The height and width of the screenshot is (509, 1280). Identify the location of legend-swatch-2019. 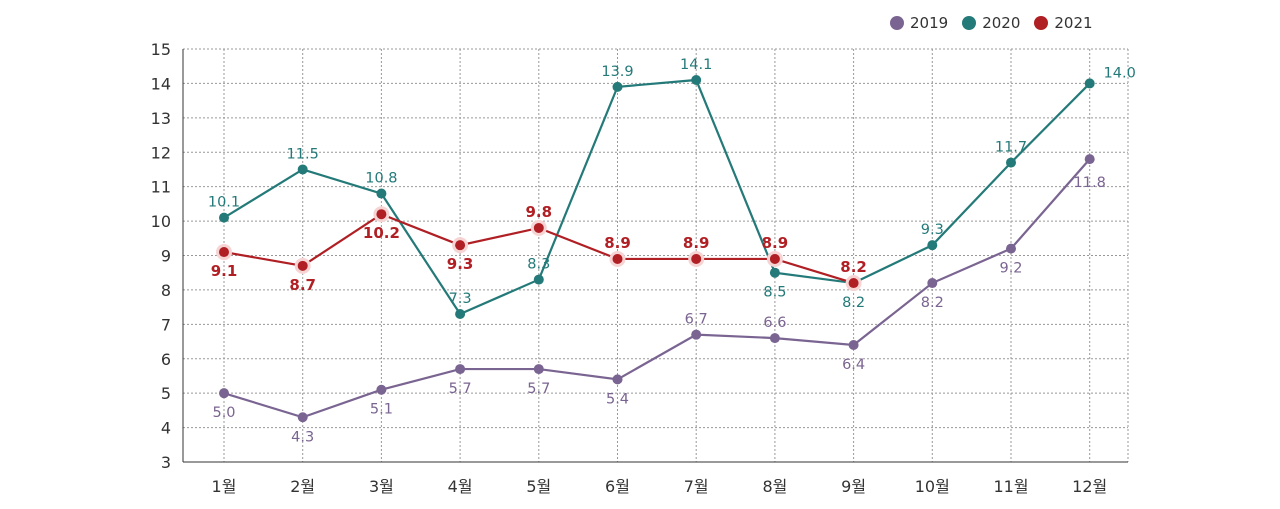
(897, 23).